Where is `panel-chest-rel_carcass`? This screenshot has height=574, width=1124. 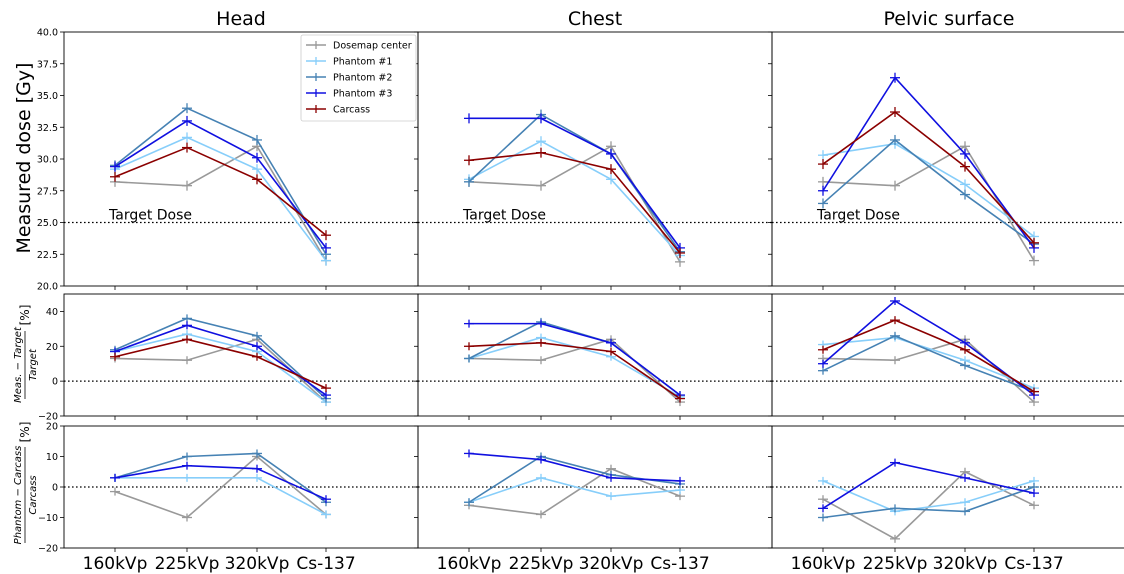
panel-chest-rel_carcass is located at coordinates (593, 488).